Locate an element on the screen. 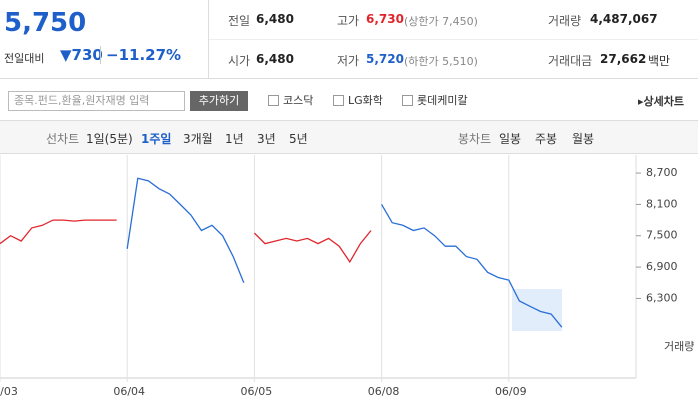 Image resolution: width=698 pixels, height=401 pixels. y-tick-label: 8,700 is located at coordinates (662, 172).